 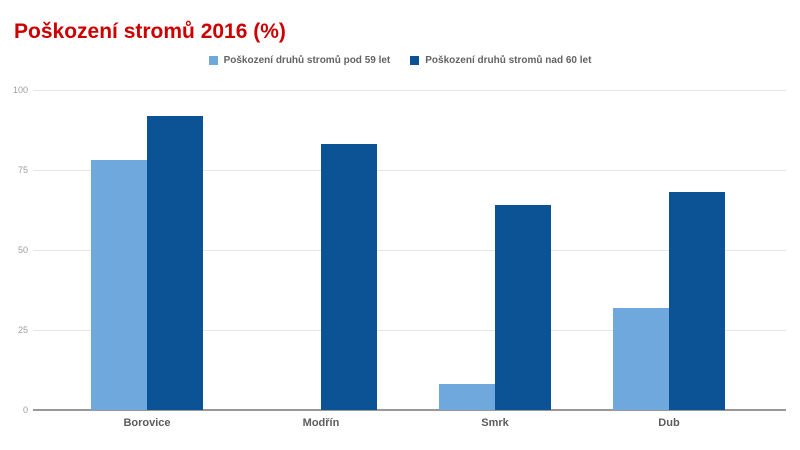 I want to click on x-axis-line, so click(x=409, y=410).